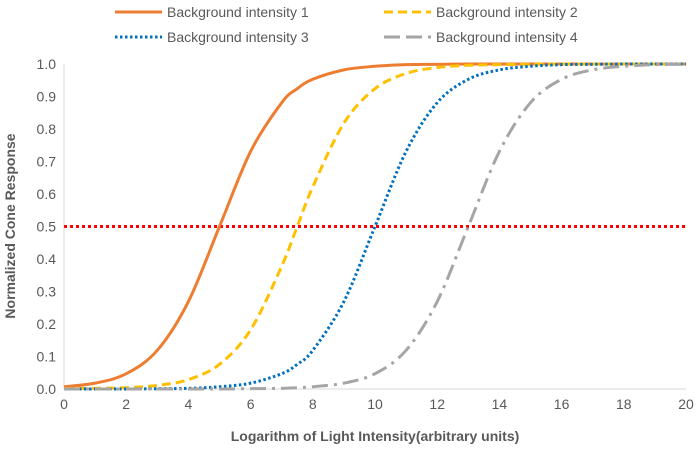  I want to click on x-tick-label: 4, so click(189, 404).